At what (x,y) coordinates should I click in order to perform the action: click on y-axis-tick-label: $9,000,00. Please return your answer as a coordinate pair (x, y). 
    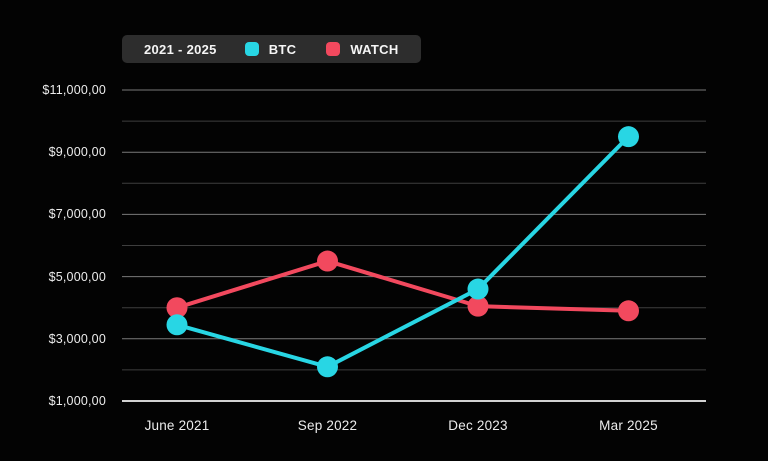
    Looking at the image, I should click on (77, 152).